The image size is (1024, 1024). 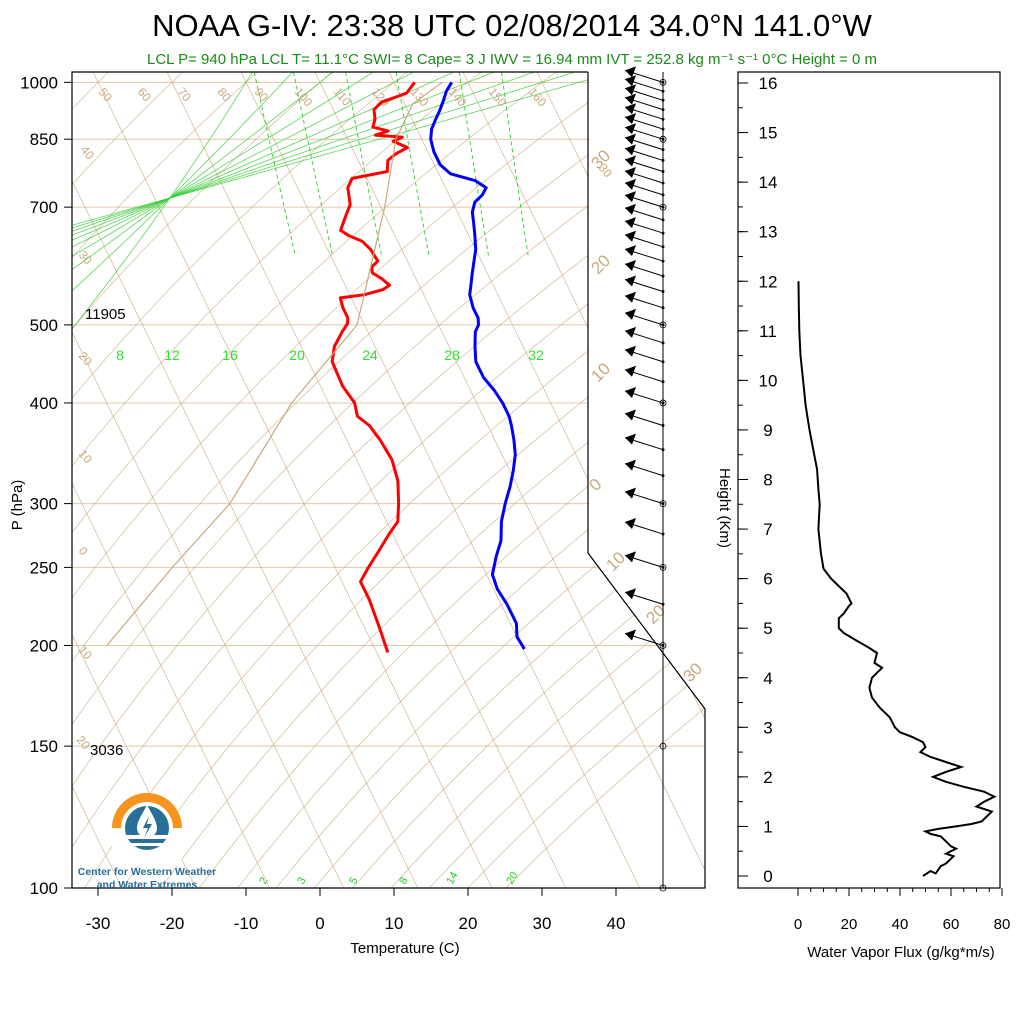 What do you see at coordinates (297, 355) in the screenshot?
I see `mixing-ratio-top-label: 20` at bounding box center [297, 355].